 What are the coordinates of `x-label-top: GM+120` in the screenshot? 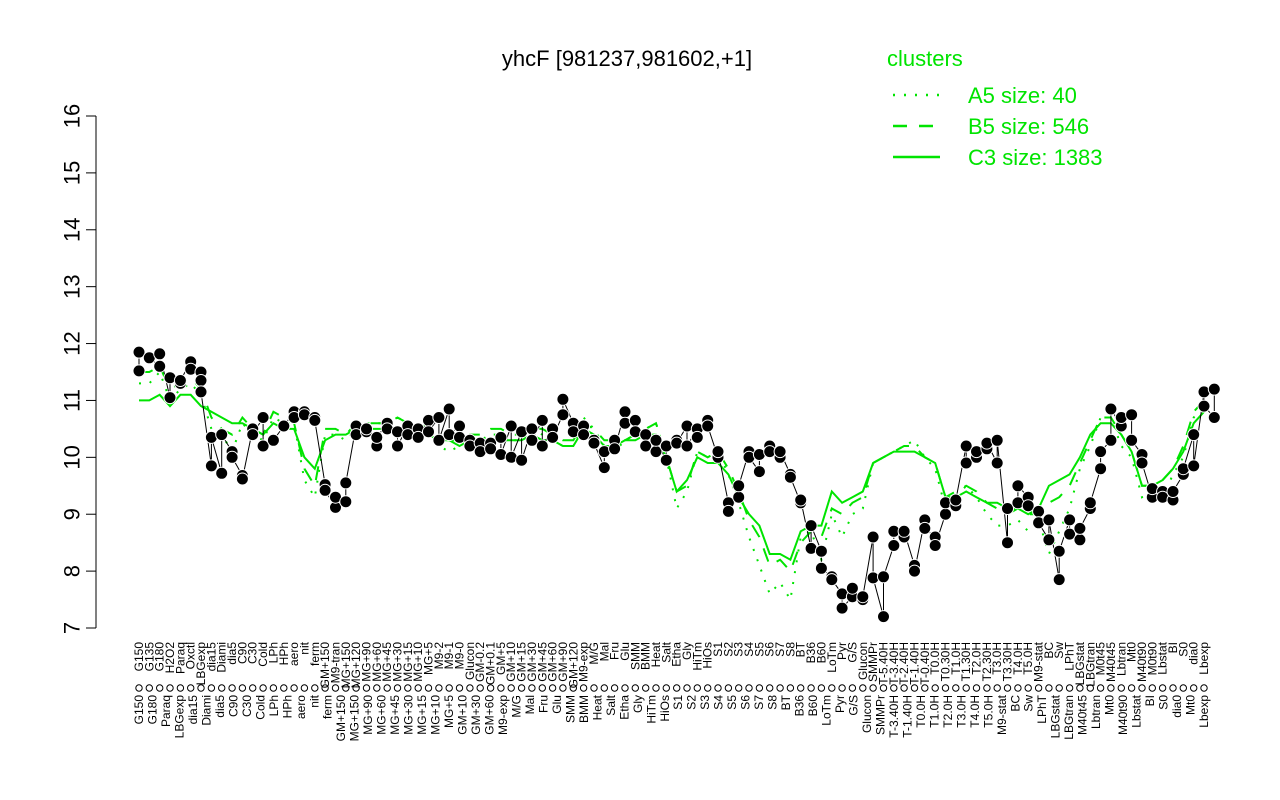 It's located at (573, 665).